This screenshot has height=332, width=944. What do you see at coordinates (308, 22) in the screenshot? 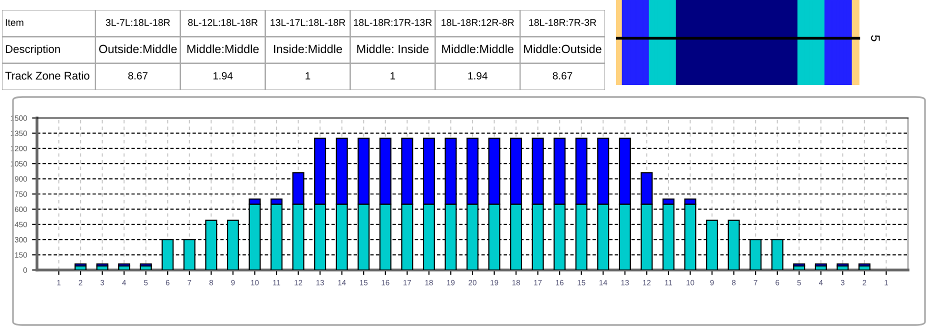
I see `text: 13L-17L:18L-18R` at bounding box center [308, 22].